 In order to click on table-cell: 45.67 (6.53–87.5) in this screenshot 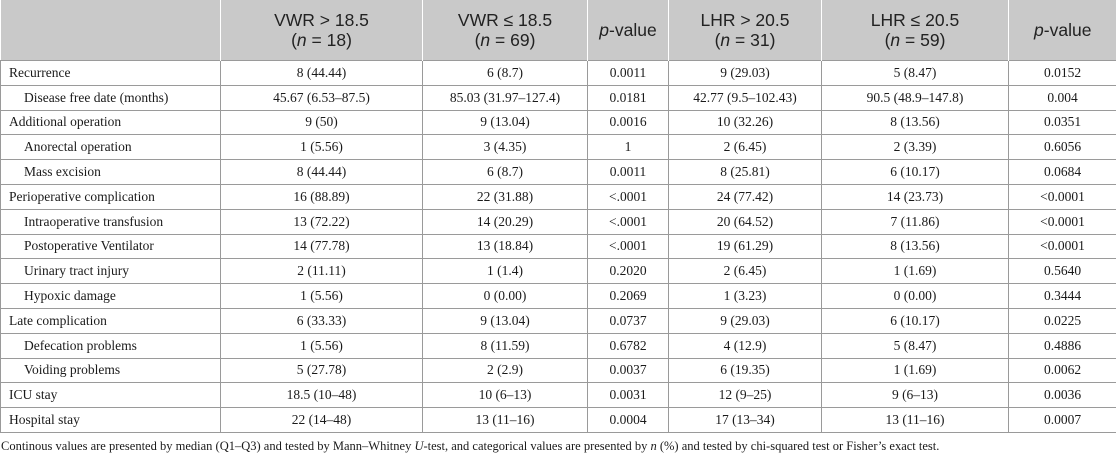, I will do `click(321, 97)`.